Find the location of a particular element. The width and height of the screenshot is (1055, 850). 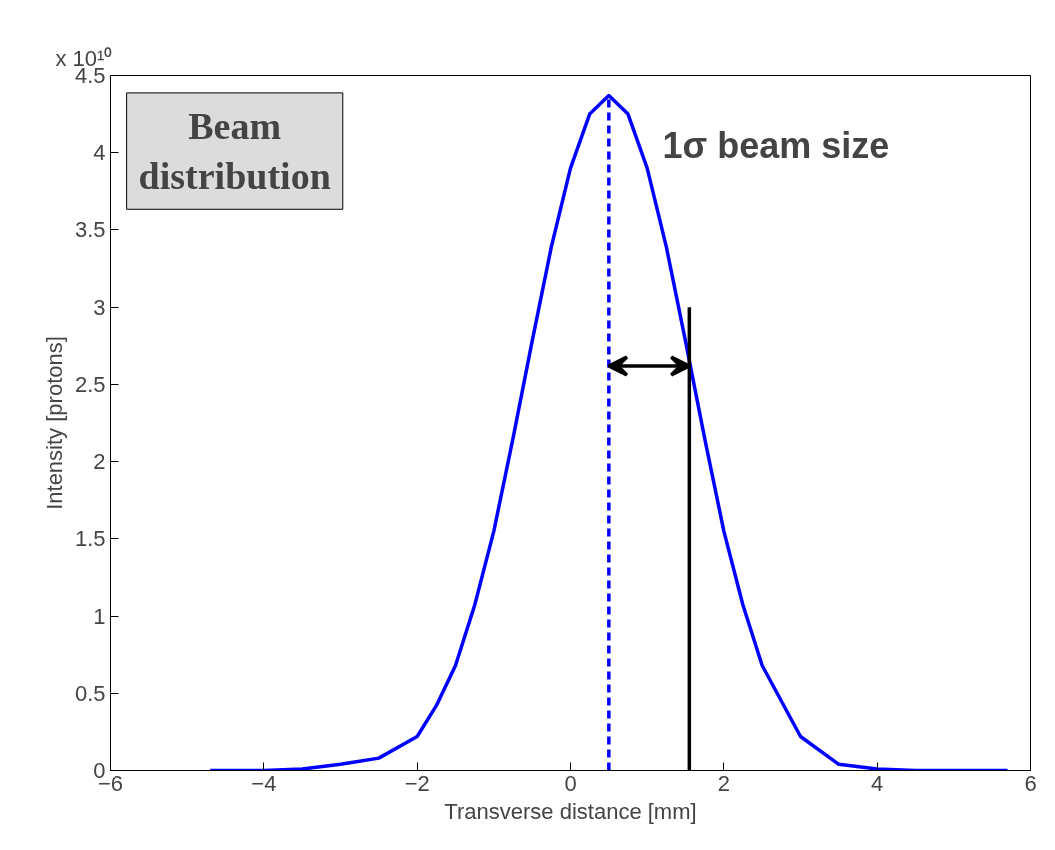

x-tick-label: 2 is located at coordinates (723, 783).